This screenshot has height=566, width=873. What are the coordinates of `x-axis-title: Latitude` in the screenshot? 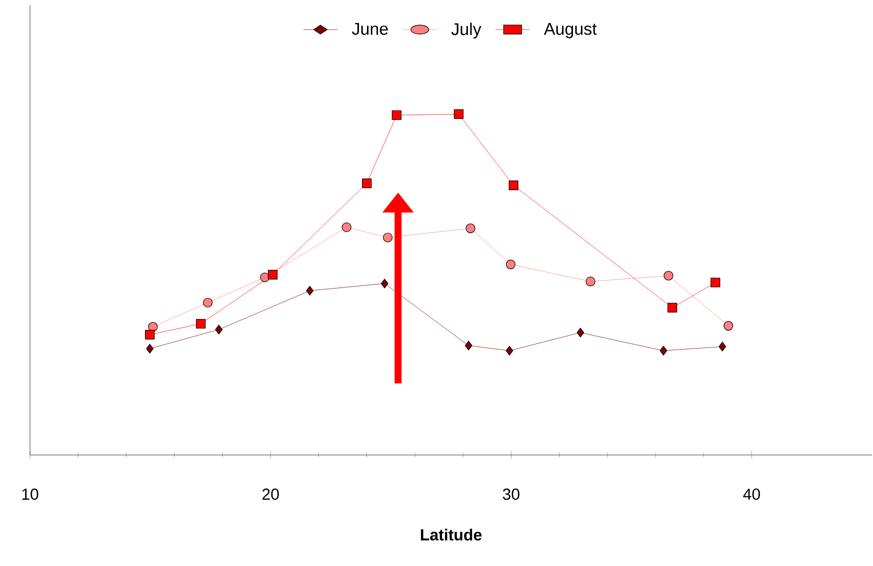 It's located at (451, 534).